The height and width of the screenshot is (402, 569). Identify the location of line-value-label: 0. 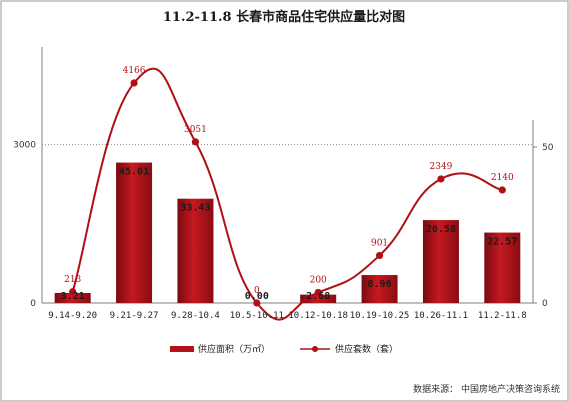
(257, 291).